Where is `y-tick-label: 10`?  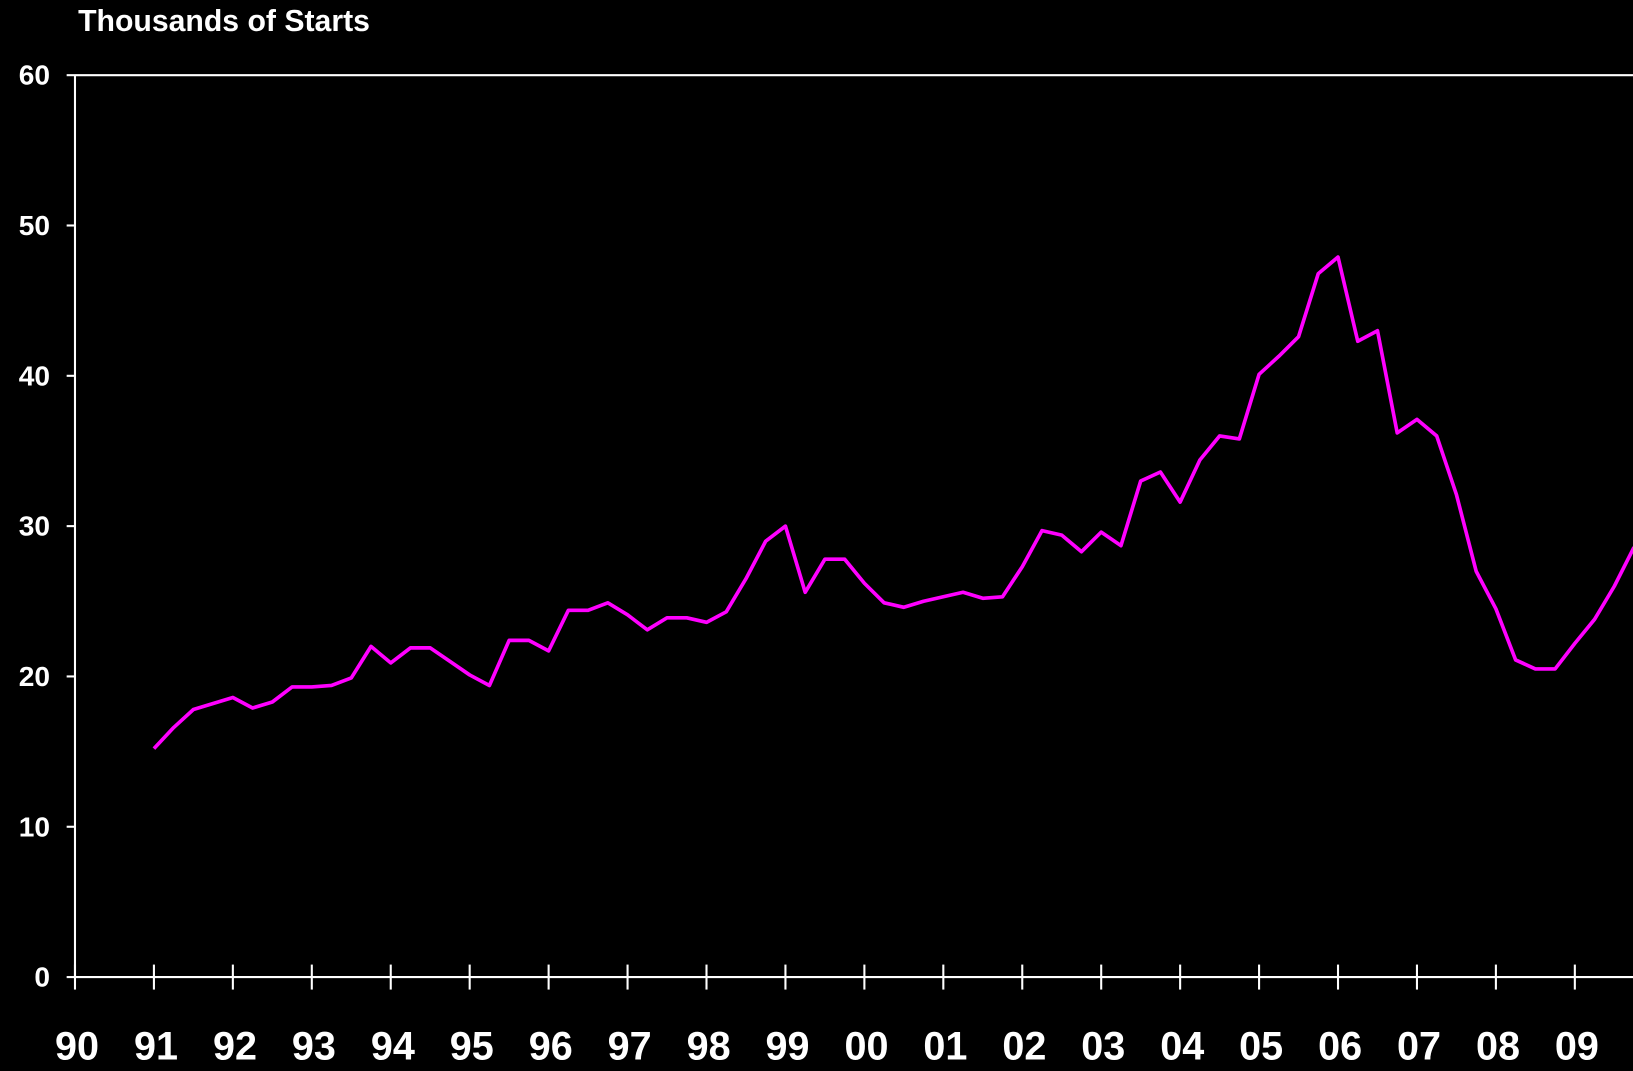
y-tick-label: 10 is located at coordinates (34, 826).